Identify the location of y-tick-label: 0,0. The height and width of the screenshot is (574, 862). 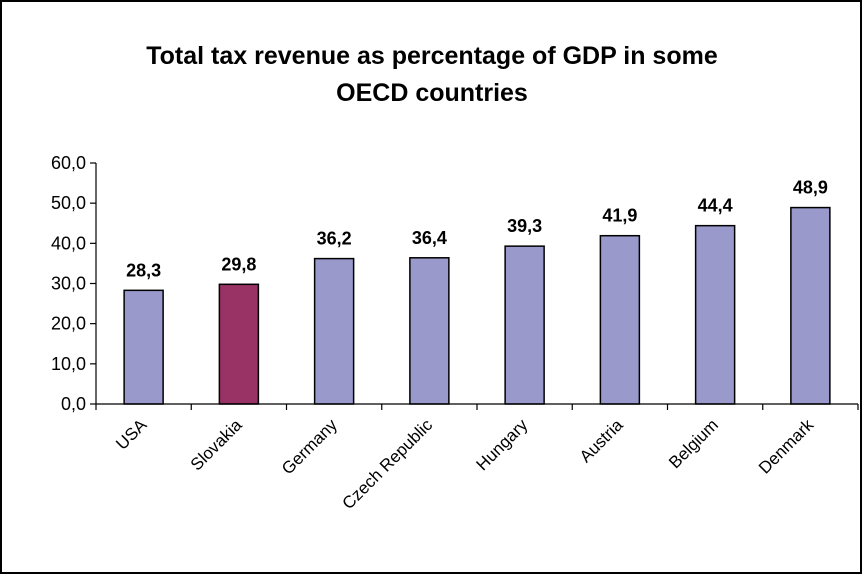
(73, 404).